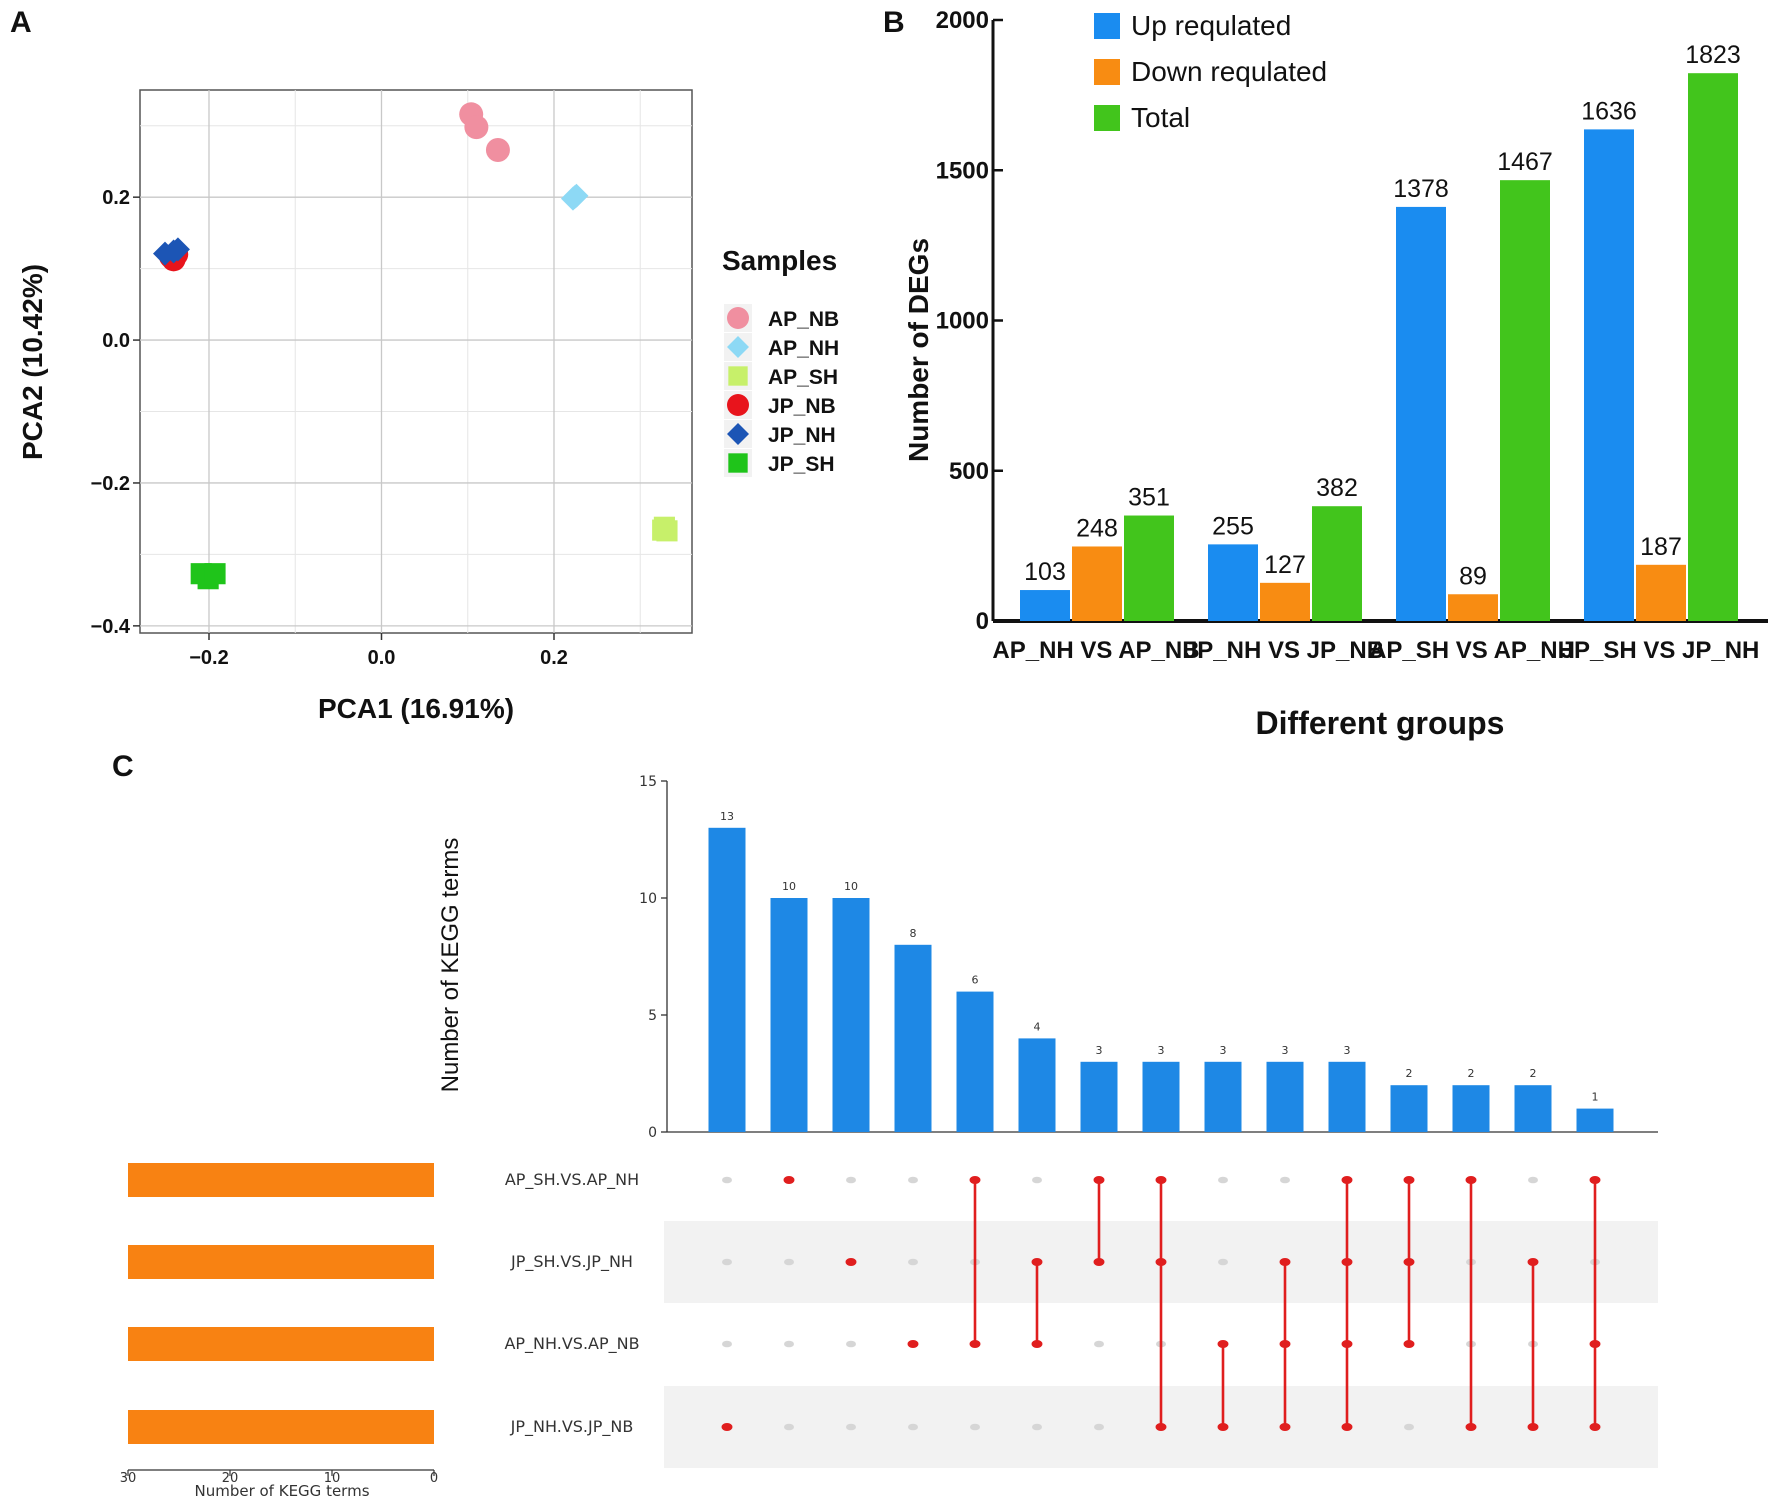  What do you see at coordinates (1660, 650) in the screenshot?
I see `deg-category-label: JP_SH VS JP_NH` at bounding box center [1660, 650].